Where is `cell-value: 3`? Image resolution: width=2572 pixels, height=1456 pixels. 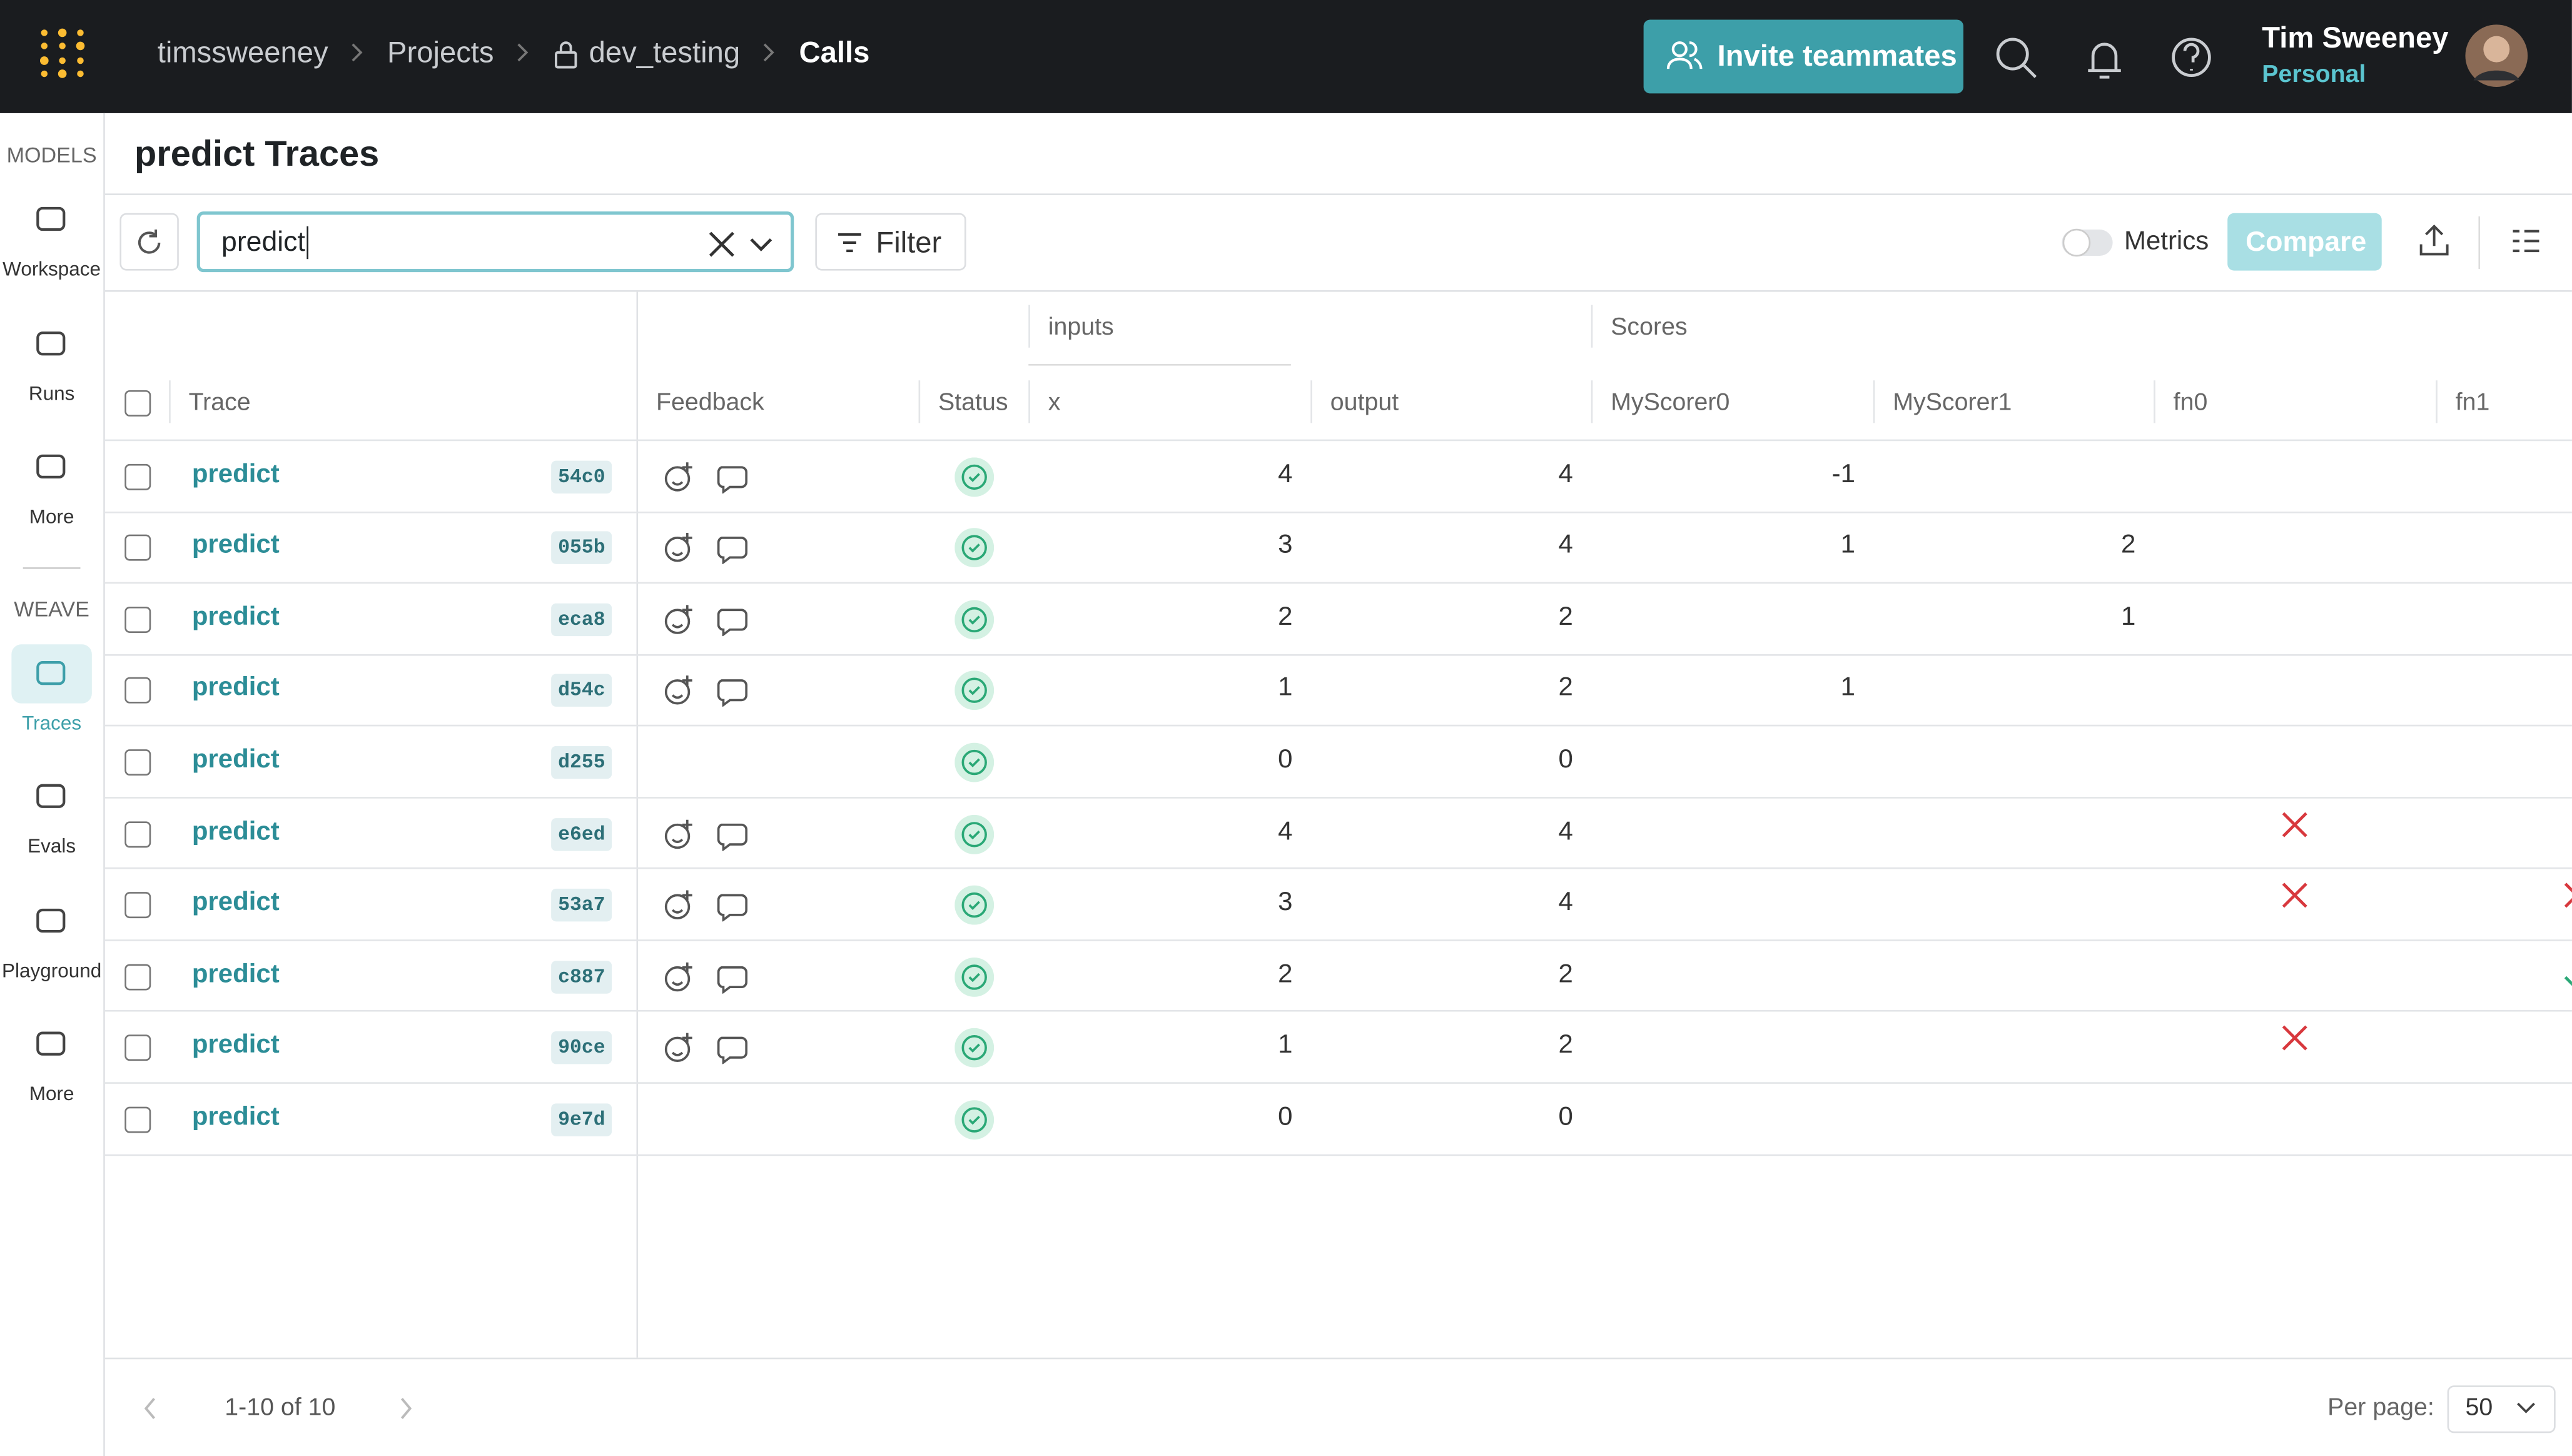 cell-value: 3 is located at coordinates (1285, 903).